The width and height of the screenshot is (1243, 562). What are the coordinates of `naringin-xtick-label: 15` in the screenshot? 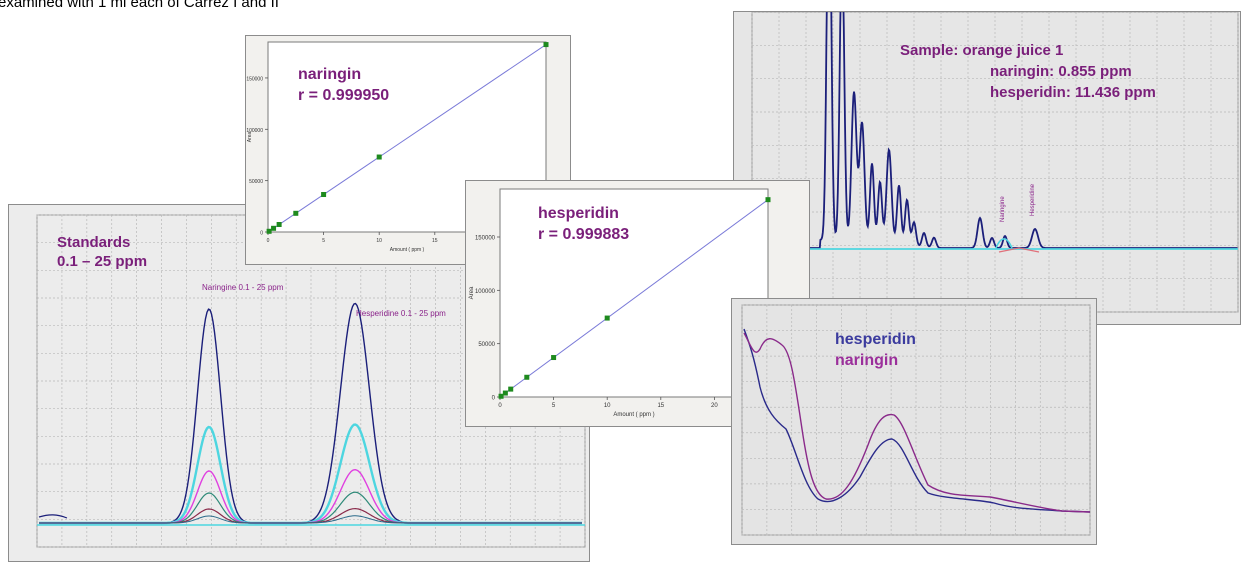 It's located at (435, 241).